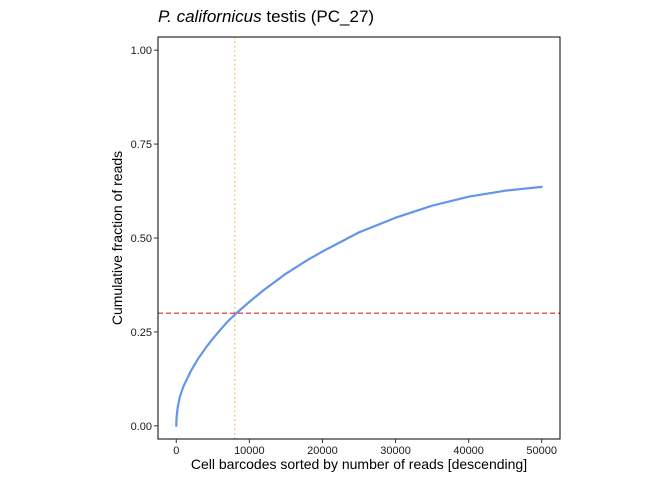 This screenshot has height=480, width=672. What do you see at coordinates (322, 451) in the screenshot?
I see `x-tick-label: 20000` at bounding box center [322, 451].